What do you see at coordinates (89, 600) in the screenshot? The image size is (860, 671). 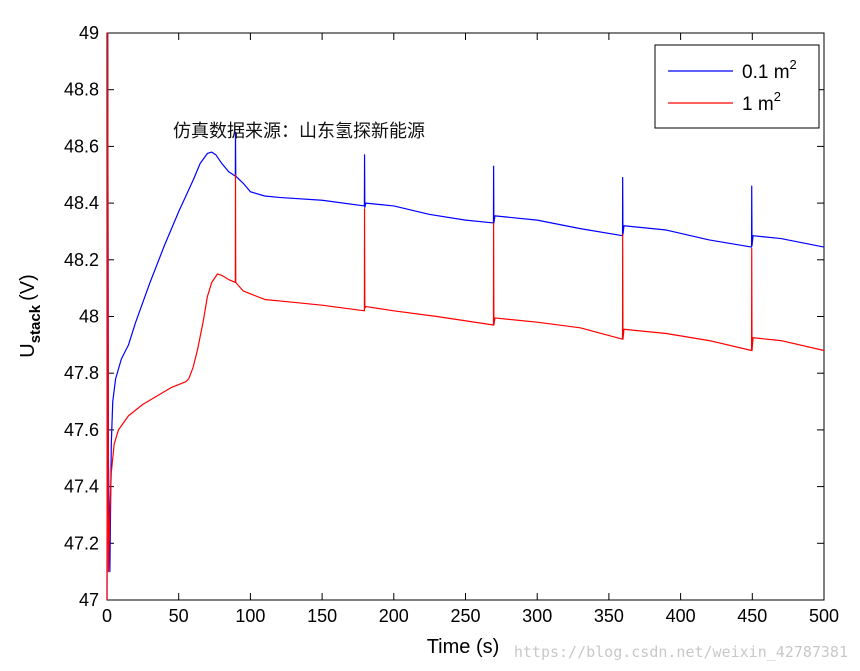 I see `y-tick-label: 47` at bounding box center [89, 600].